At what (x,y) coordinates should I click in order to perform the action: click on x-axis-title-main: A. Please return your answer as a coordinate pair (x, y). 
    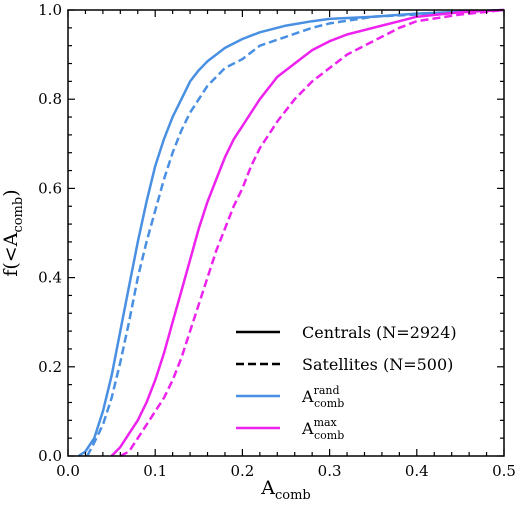
    Looking at the image, I should click on (267, 488).